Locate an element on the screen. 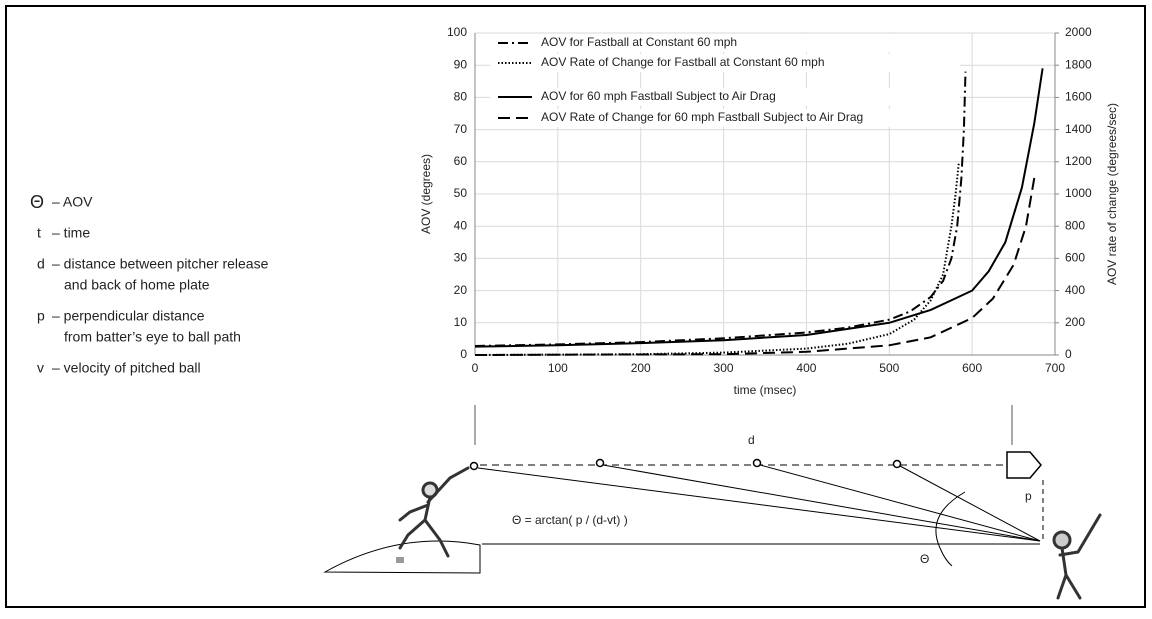  symbol-text: – AOV is located at coordinates (72, 202).